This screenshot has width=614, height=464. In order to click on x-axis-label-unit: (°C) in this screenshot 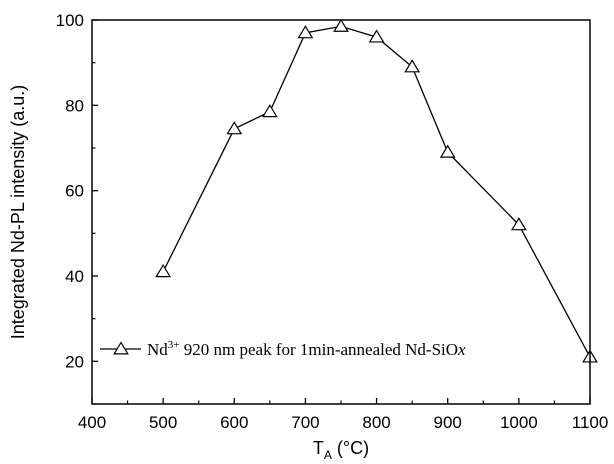, I will do `click(350, 448)`.